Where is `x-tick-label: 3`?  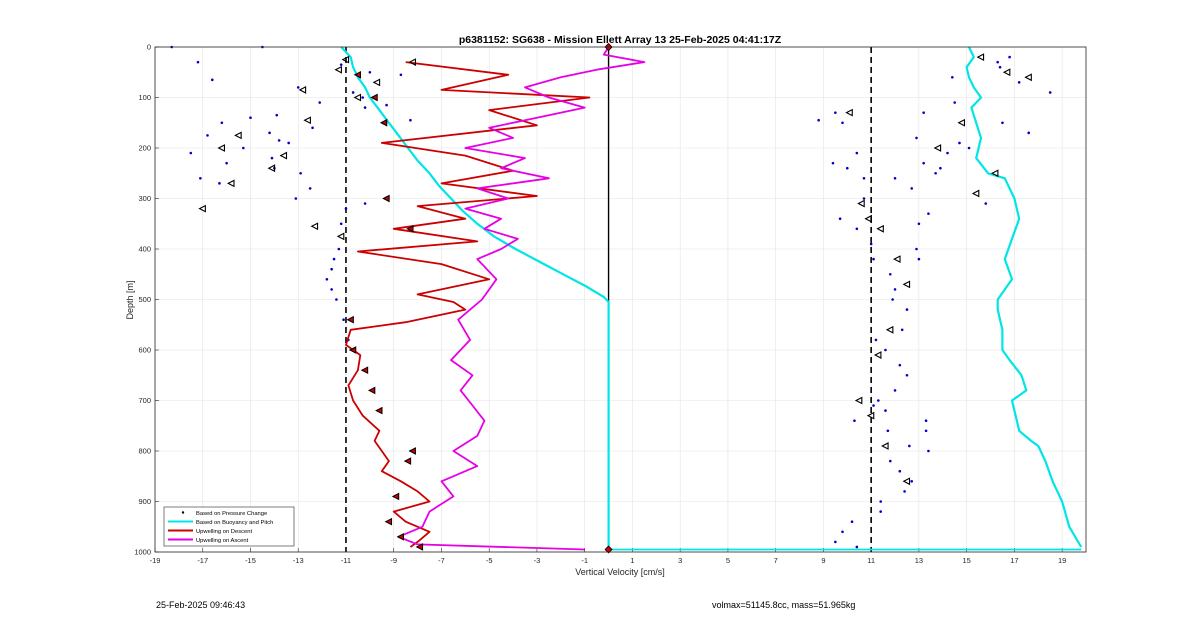
x-tick-label: 3 is located at coordinates (680, 560).